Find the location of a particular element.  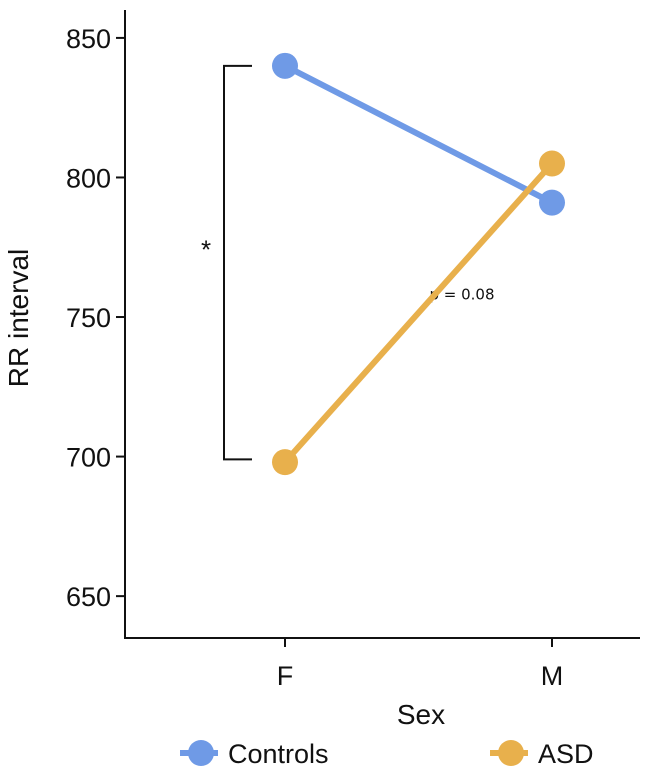

y-axis-ticks: 650 700 750 800 850 is located at coordinates (95, 318).